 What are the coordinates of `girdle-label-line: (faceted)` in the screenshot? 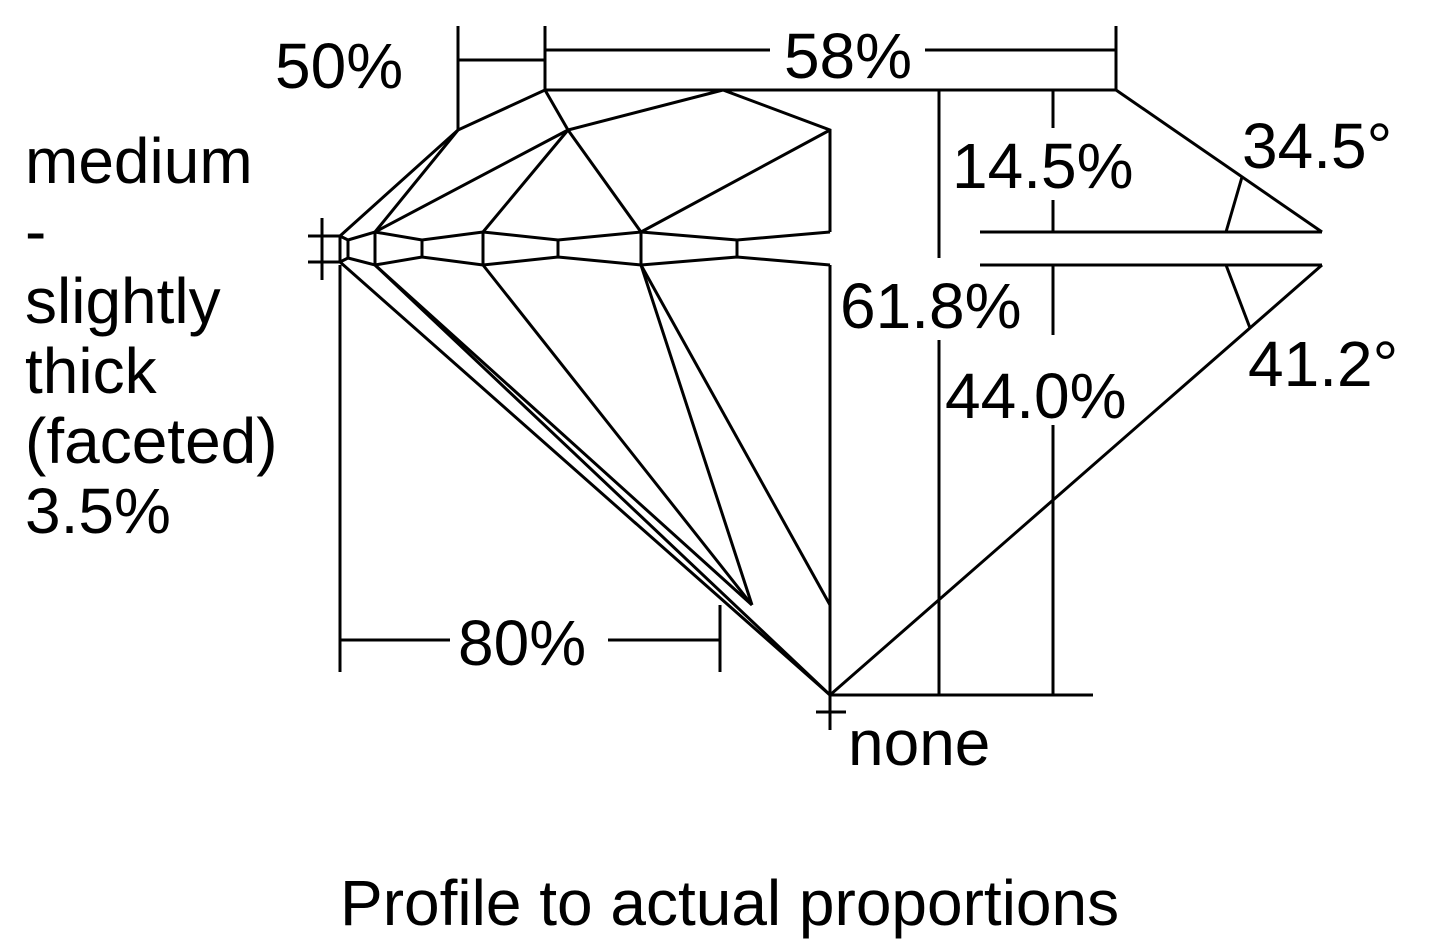 It's located at (151, 441).